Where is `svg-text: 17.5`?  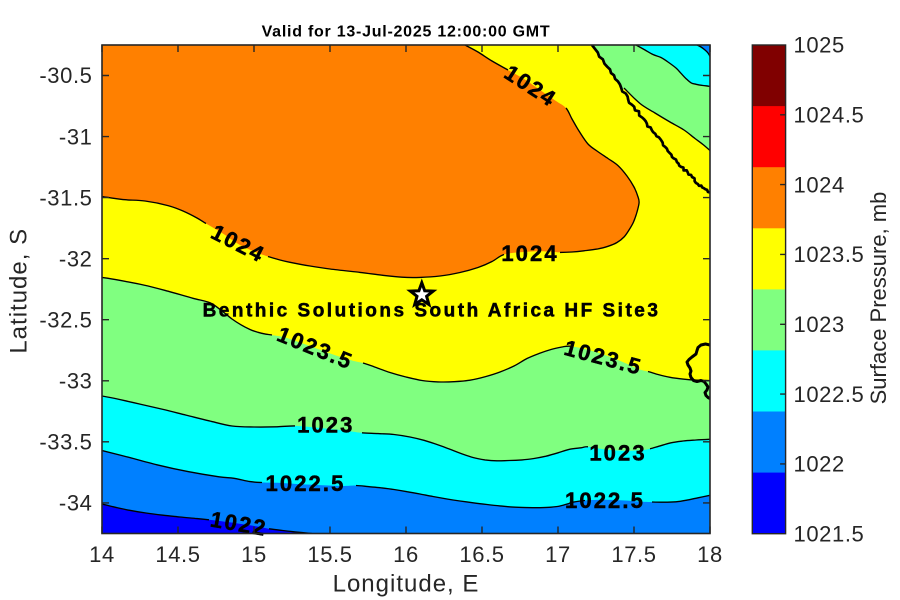
svg-text: 17.5 is located at coordinates (633, 554).